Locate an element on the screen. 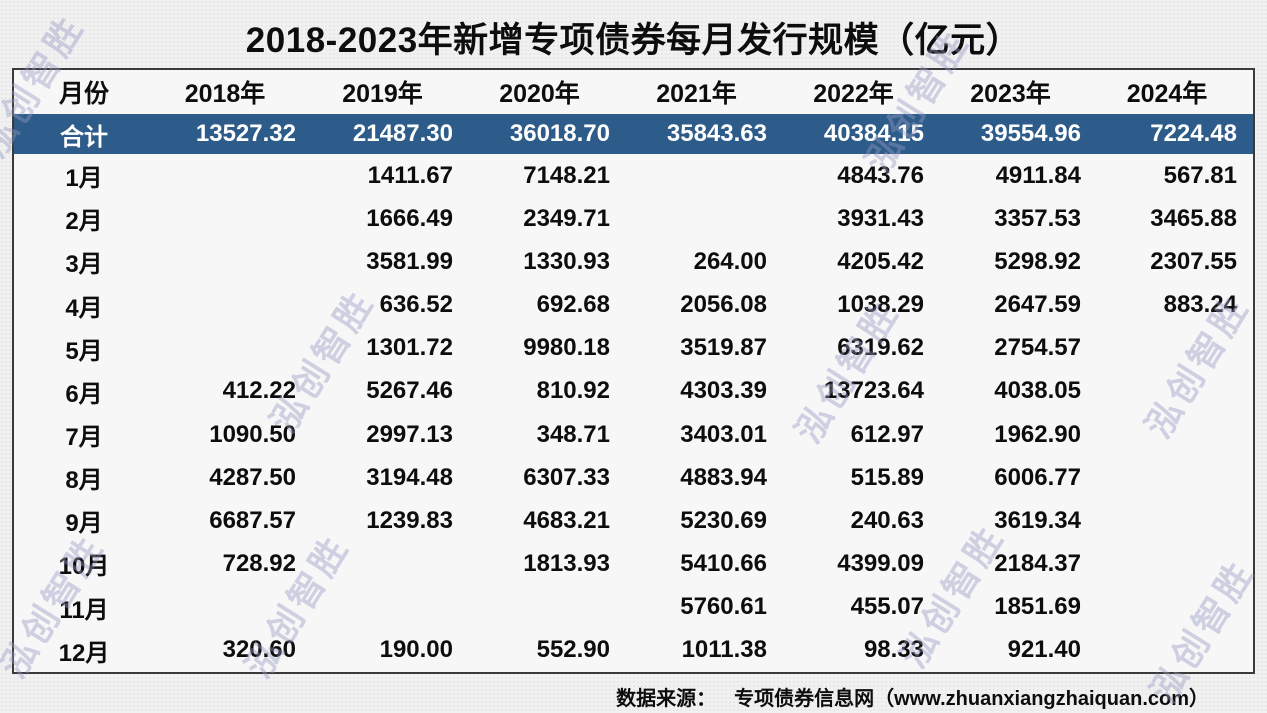 The width and height of the screenshot is (1267, 713). value-cell: 4683.21 is located at coordinates (566, 520).